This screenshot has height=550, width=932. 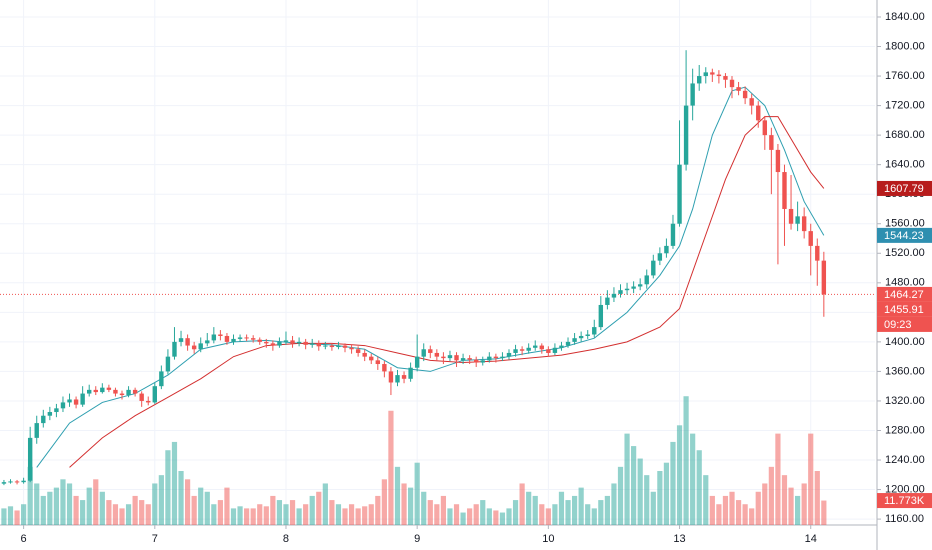 What do you see at coordinates (905, 224) in the screenshot?
I see `y-tick-label: 1560.00` at bounding box center [905, 224].